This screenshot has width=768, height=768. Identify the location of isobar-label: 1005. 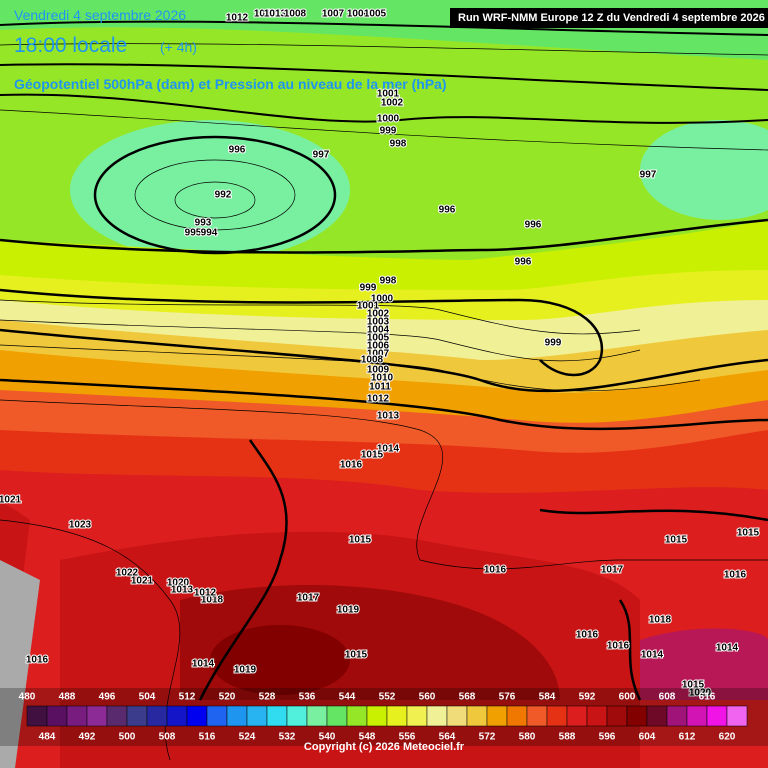
(375, 14).